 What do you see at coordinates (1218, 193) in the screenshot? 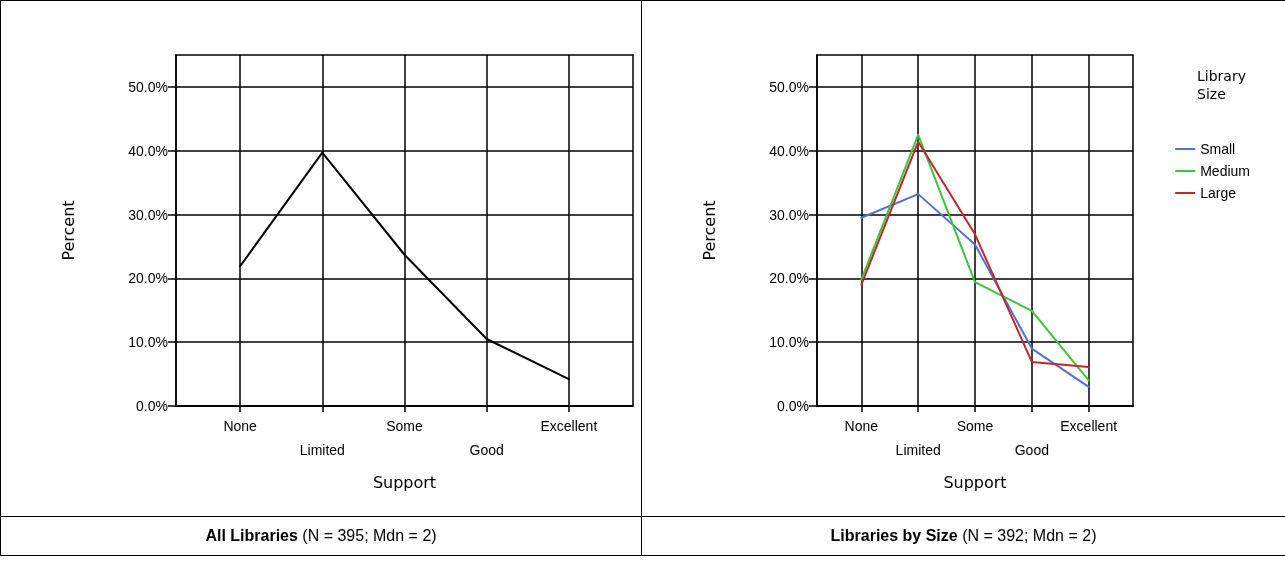
I see `legend-label: Large` at bounding box center [1218, 193].